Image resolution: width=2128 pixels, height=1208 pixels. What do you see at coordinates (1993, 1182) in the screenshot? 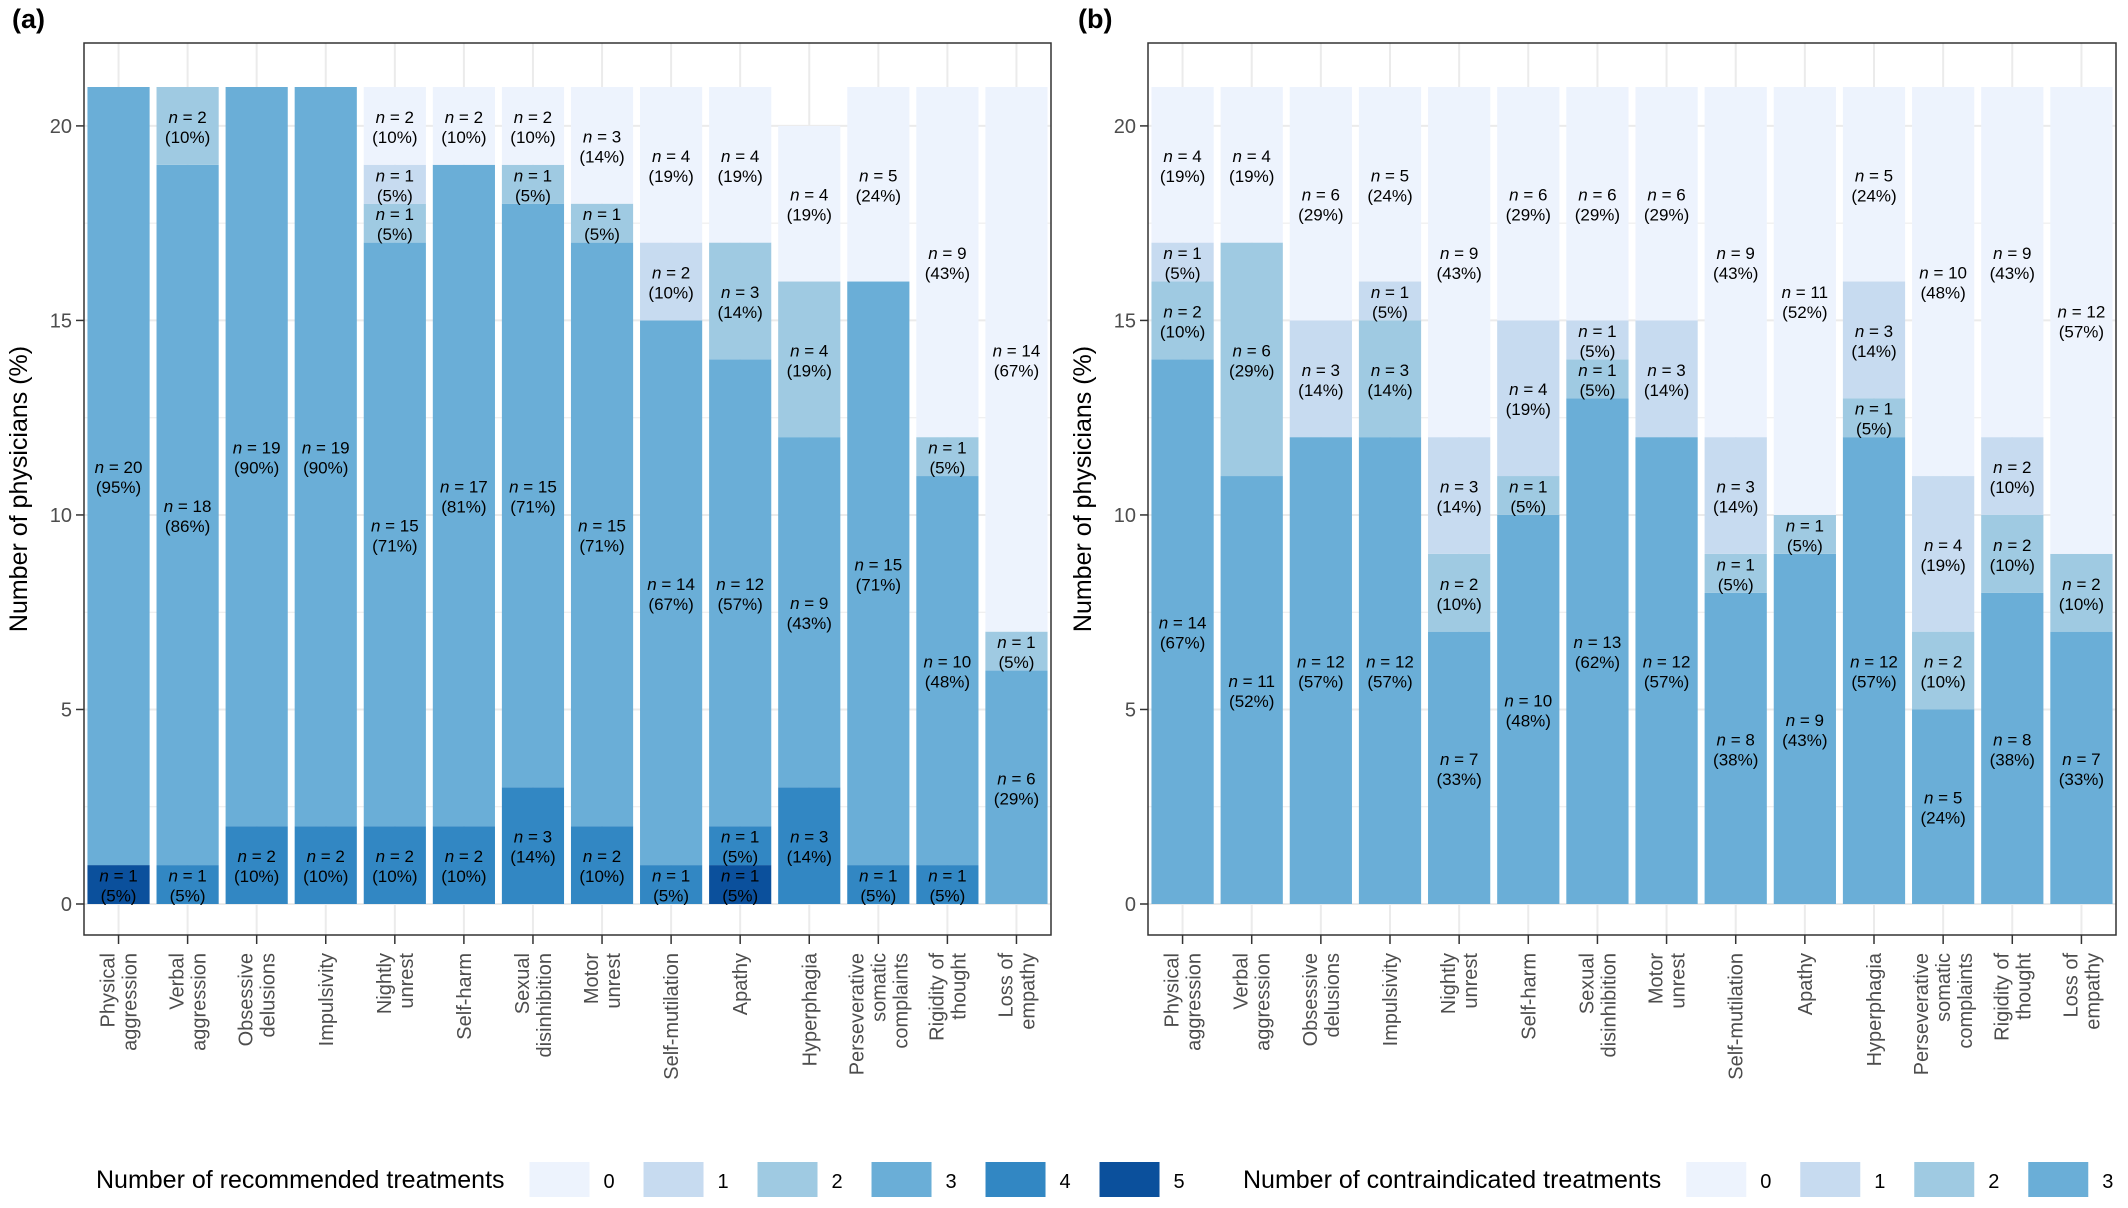
I see `legend-label: 2` at bounding box center [1993, 1182].